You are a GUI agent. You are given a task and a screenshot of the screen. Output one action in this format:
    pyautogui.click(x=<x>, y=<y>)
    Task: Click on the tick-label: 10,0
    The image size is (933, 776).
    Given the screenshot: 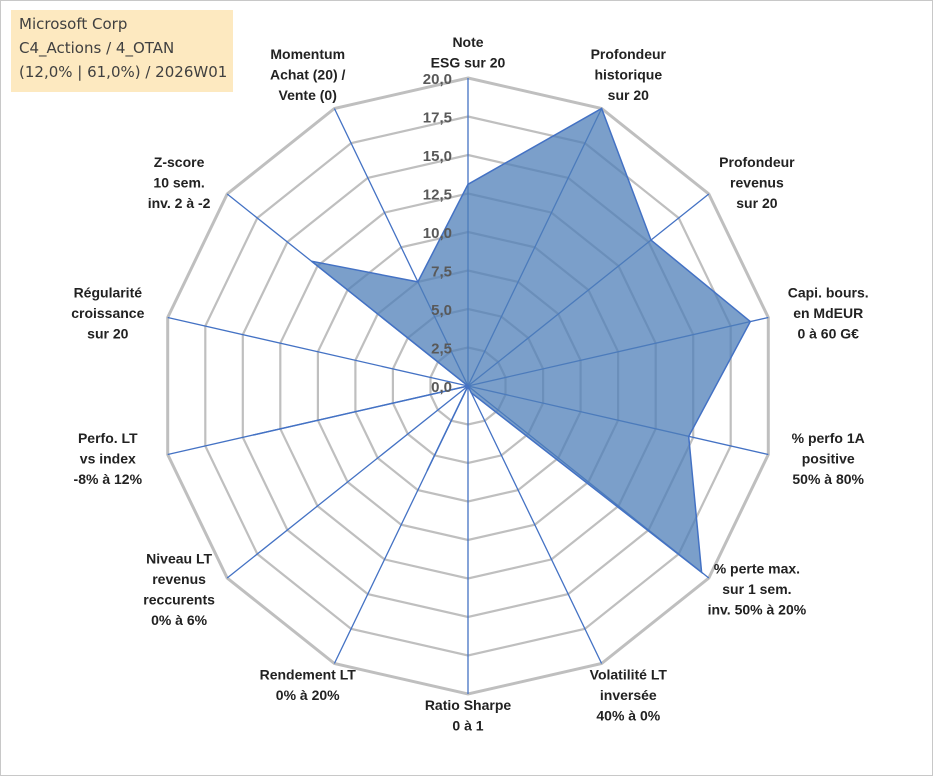 What is the action you would take?
    pyautogui.click(x=437, y=233)
    